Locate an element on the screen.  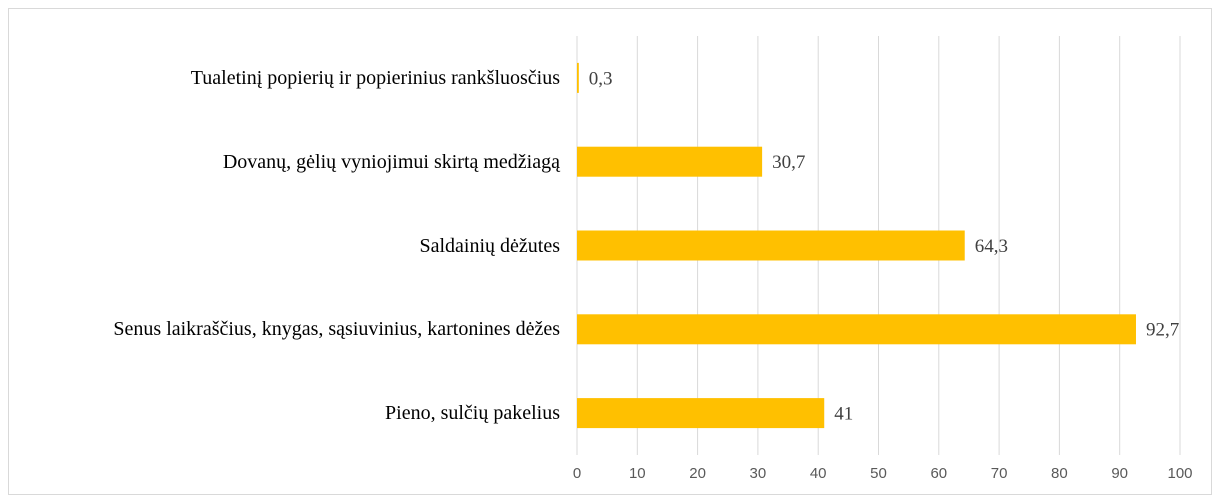
x-tick-label: 50 is located at coordinates (878, 473).